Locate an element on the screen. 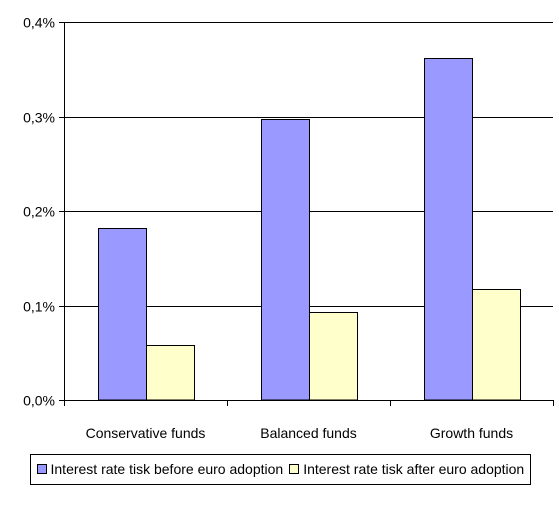  y-tick-label-1: 0,1% is located at coordinates (39, 307).